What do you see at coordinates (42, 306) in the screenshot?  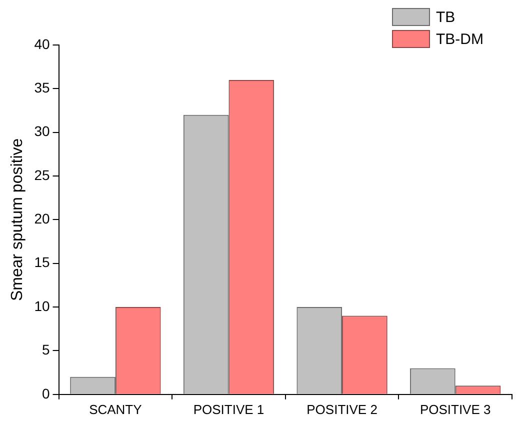 I see `y-tick-label: 10` at bounding box center [42, 306].